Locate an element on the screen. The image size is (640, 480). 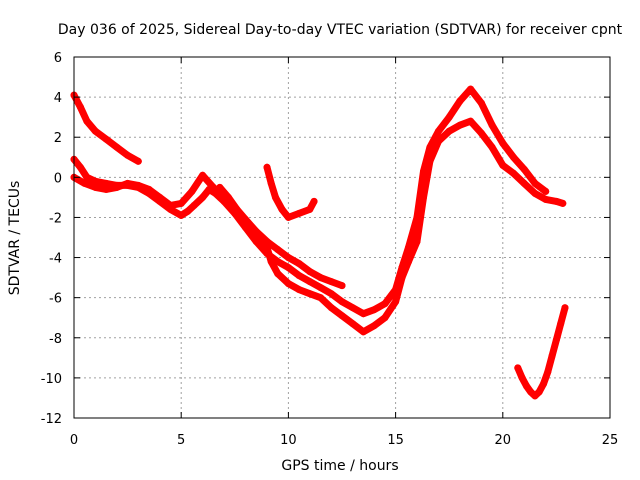
y-tick-label: -10 is located at coordinates (51, 379).